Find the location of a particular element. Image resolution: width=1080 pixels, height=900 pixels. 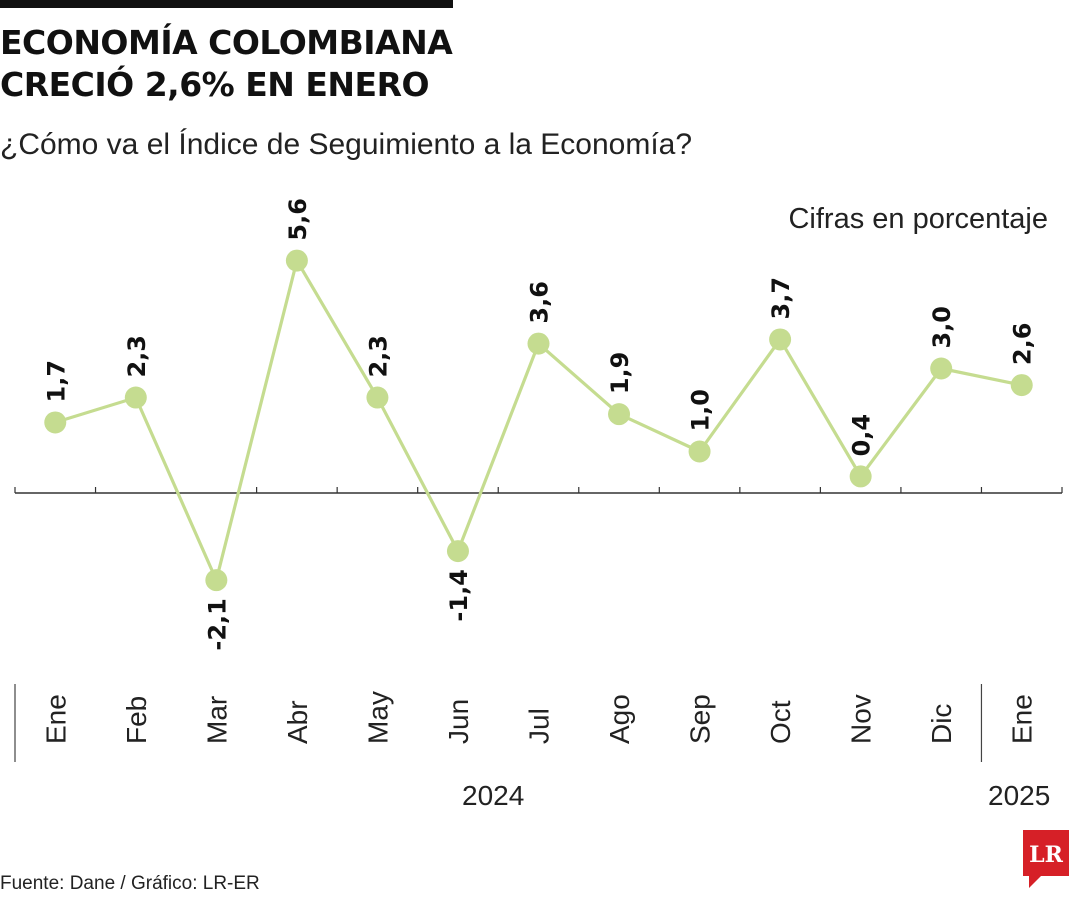

x-tick-label: Jul is located at coordinates (539, 726).